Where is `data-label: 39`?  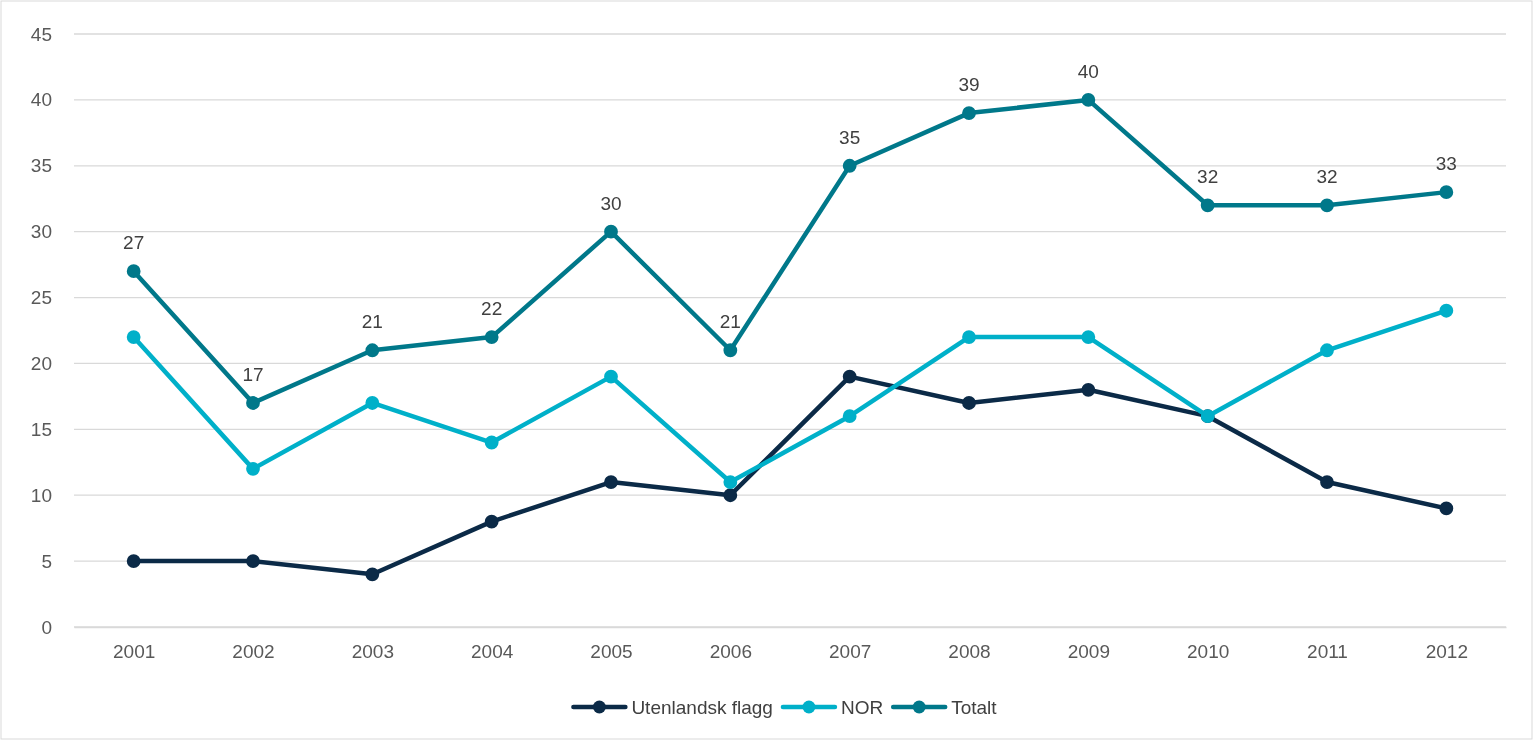
data-label: 39 is located at coordinates (969, 85).